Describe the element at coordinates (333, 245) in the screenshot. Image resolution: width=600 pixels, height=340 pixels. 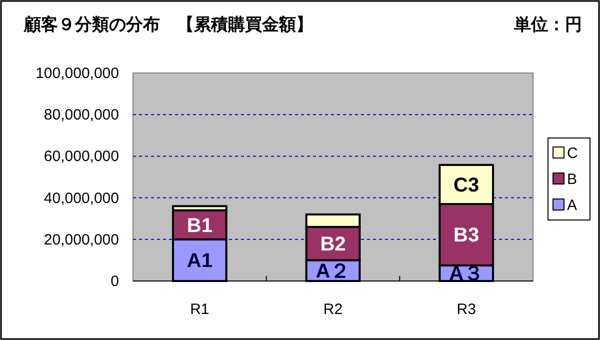
I see `data-label: B2` at that location.